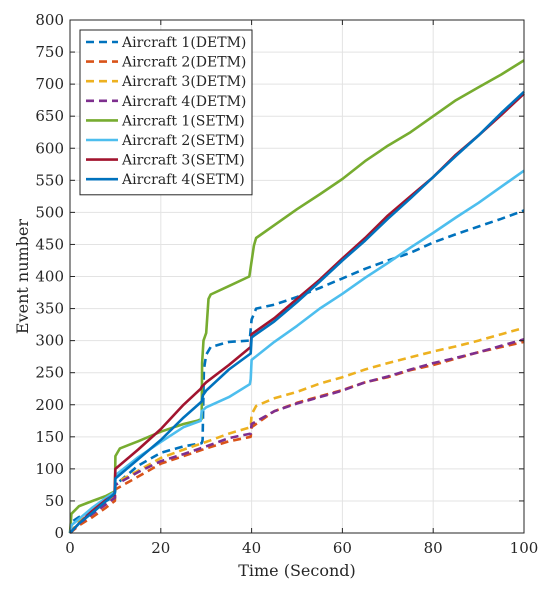 The image size is (550, 601). What do you see at coordinates (342, 548) in the screenshot?
I see `x-tick-label: 60` at bounding box center [342, 548].